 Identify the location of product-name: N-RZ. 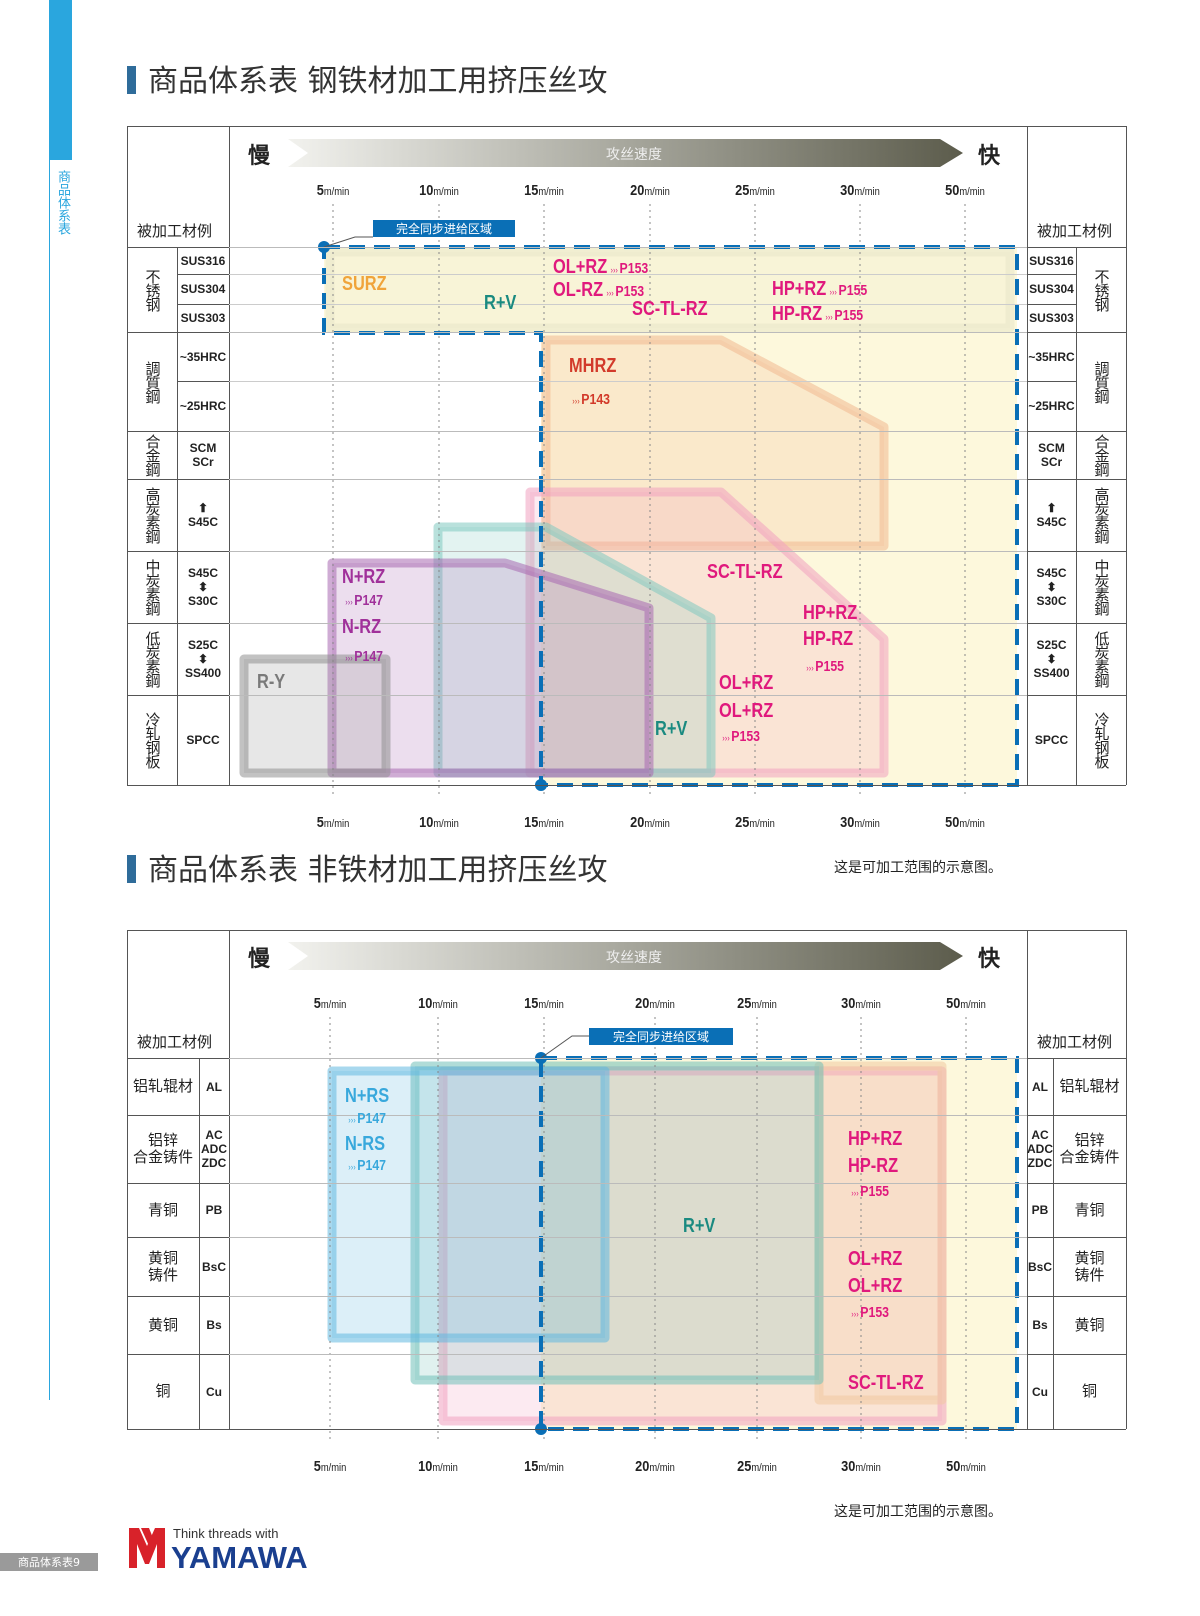
(362, 627).